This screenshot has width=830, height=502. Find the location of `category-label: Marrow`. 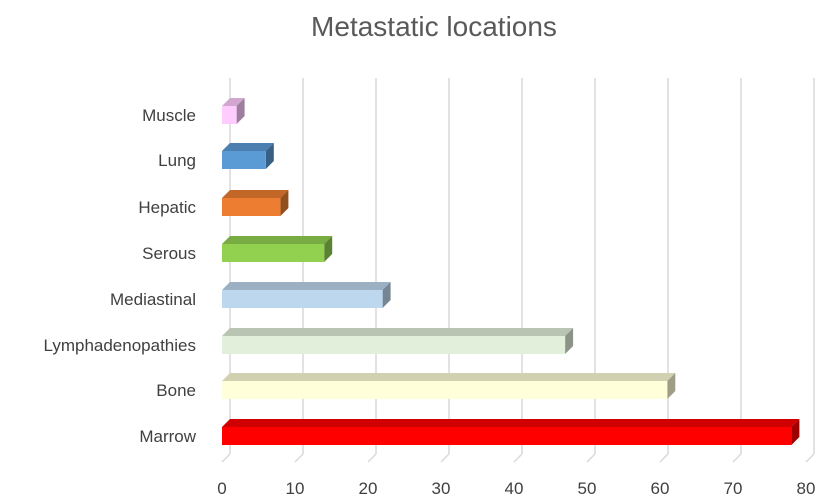

category-label: Marrow is located at coordinates (167, 436).